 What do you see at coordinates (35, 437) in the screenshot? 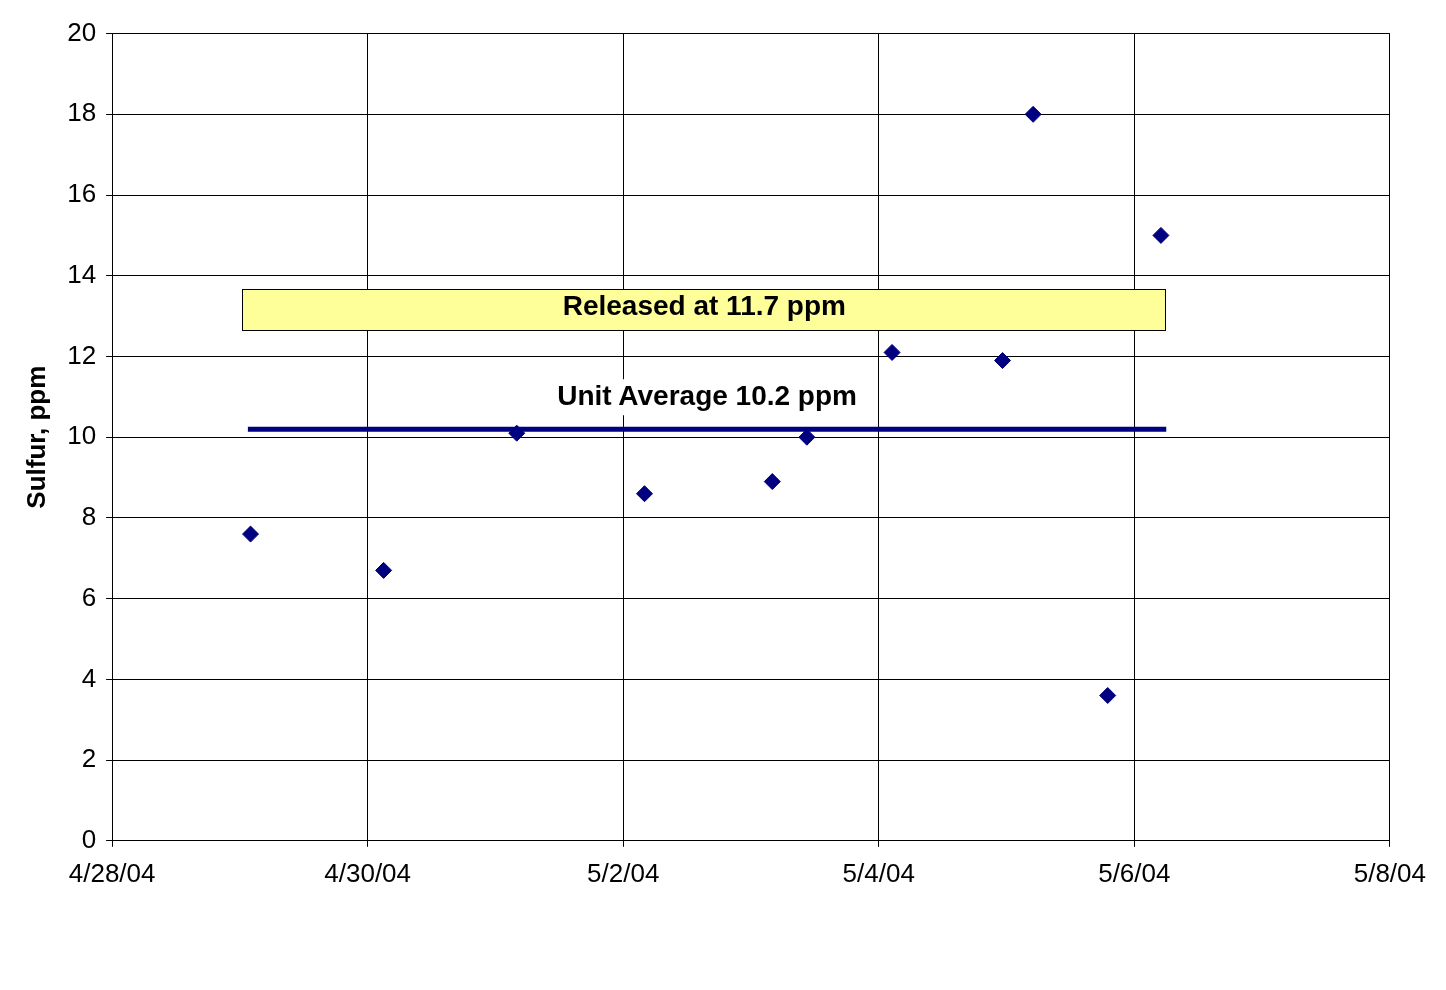
I see `y-axis-title: Sulfur, ppm` at bounding box center [35, 437].